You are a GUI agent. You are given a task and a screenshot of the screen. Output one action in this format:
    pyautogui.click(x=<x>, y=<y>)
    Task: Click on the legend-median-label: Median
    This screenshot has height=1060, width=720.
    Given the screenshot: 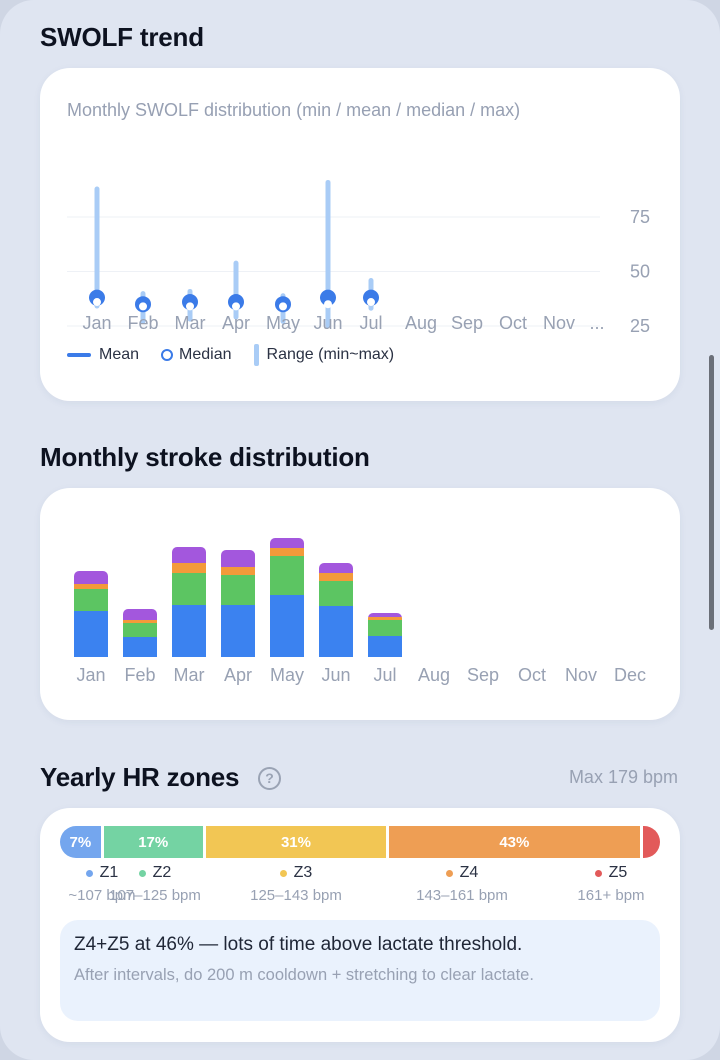 What is the action you would take?
    pyautogui.click(x=205, y=354)
    